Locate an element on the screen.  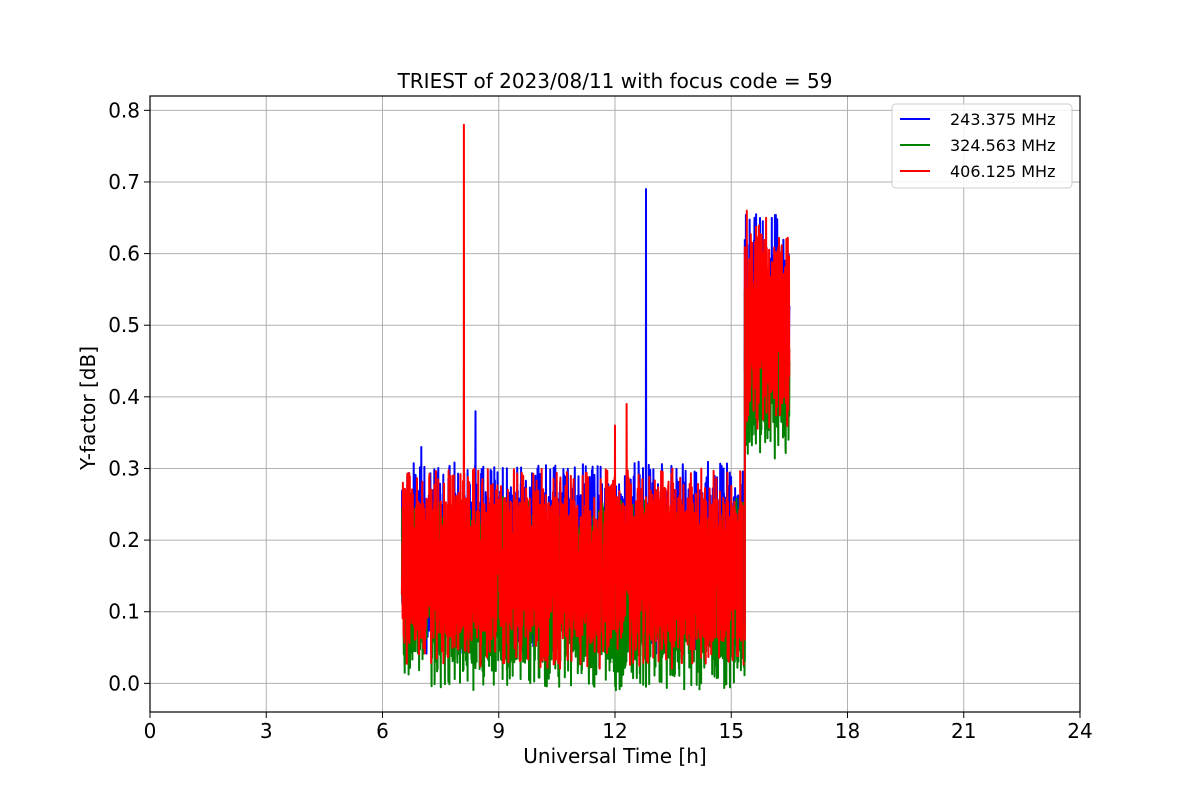
x-axis-label: Universal Time [h] is located at coordinates (614, 756).